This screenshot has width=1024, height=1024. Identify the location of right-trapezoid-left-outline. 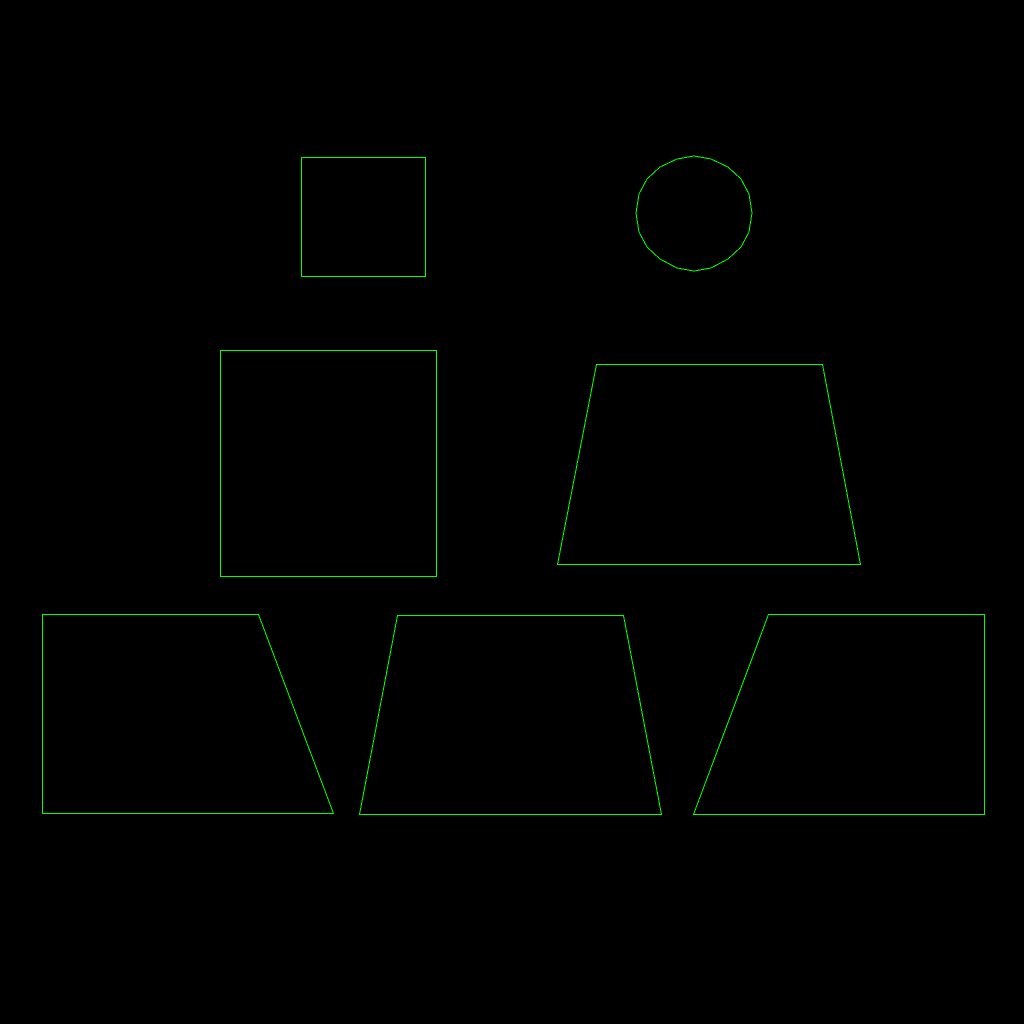
(188, 714).